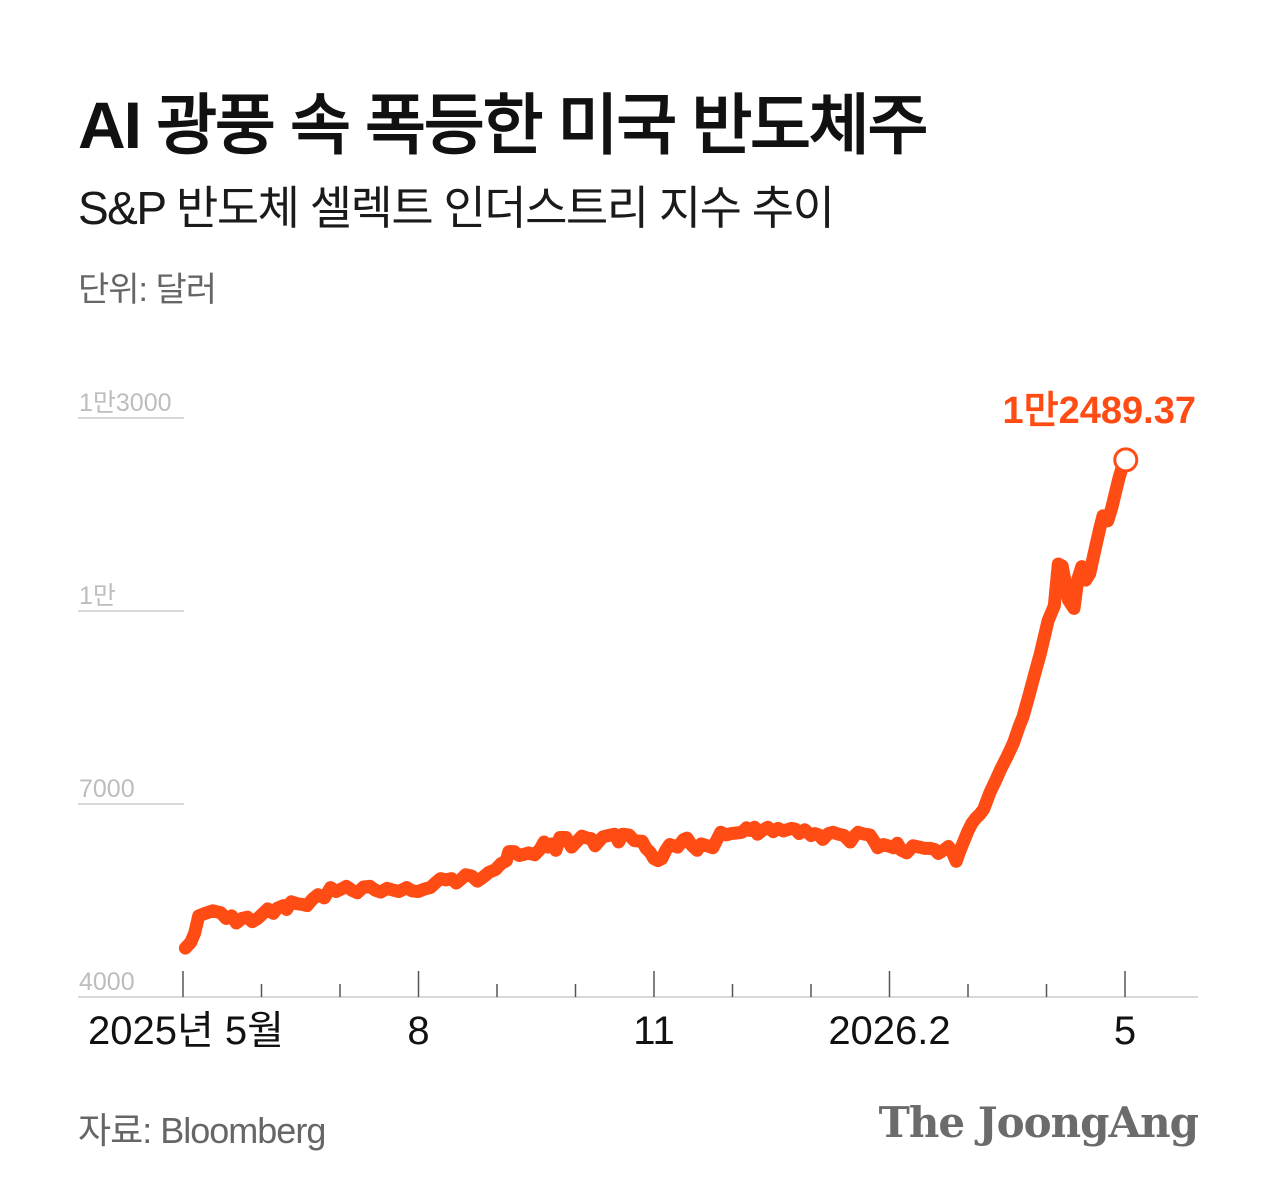  I want to click on unit-label: 단위: 달러, so click(147, 290).